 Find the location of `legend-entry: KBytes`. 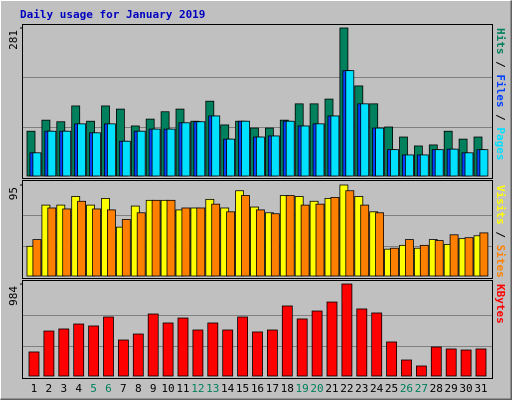

legend-entry: KBytes is located at coordinates (500, 304).